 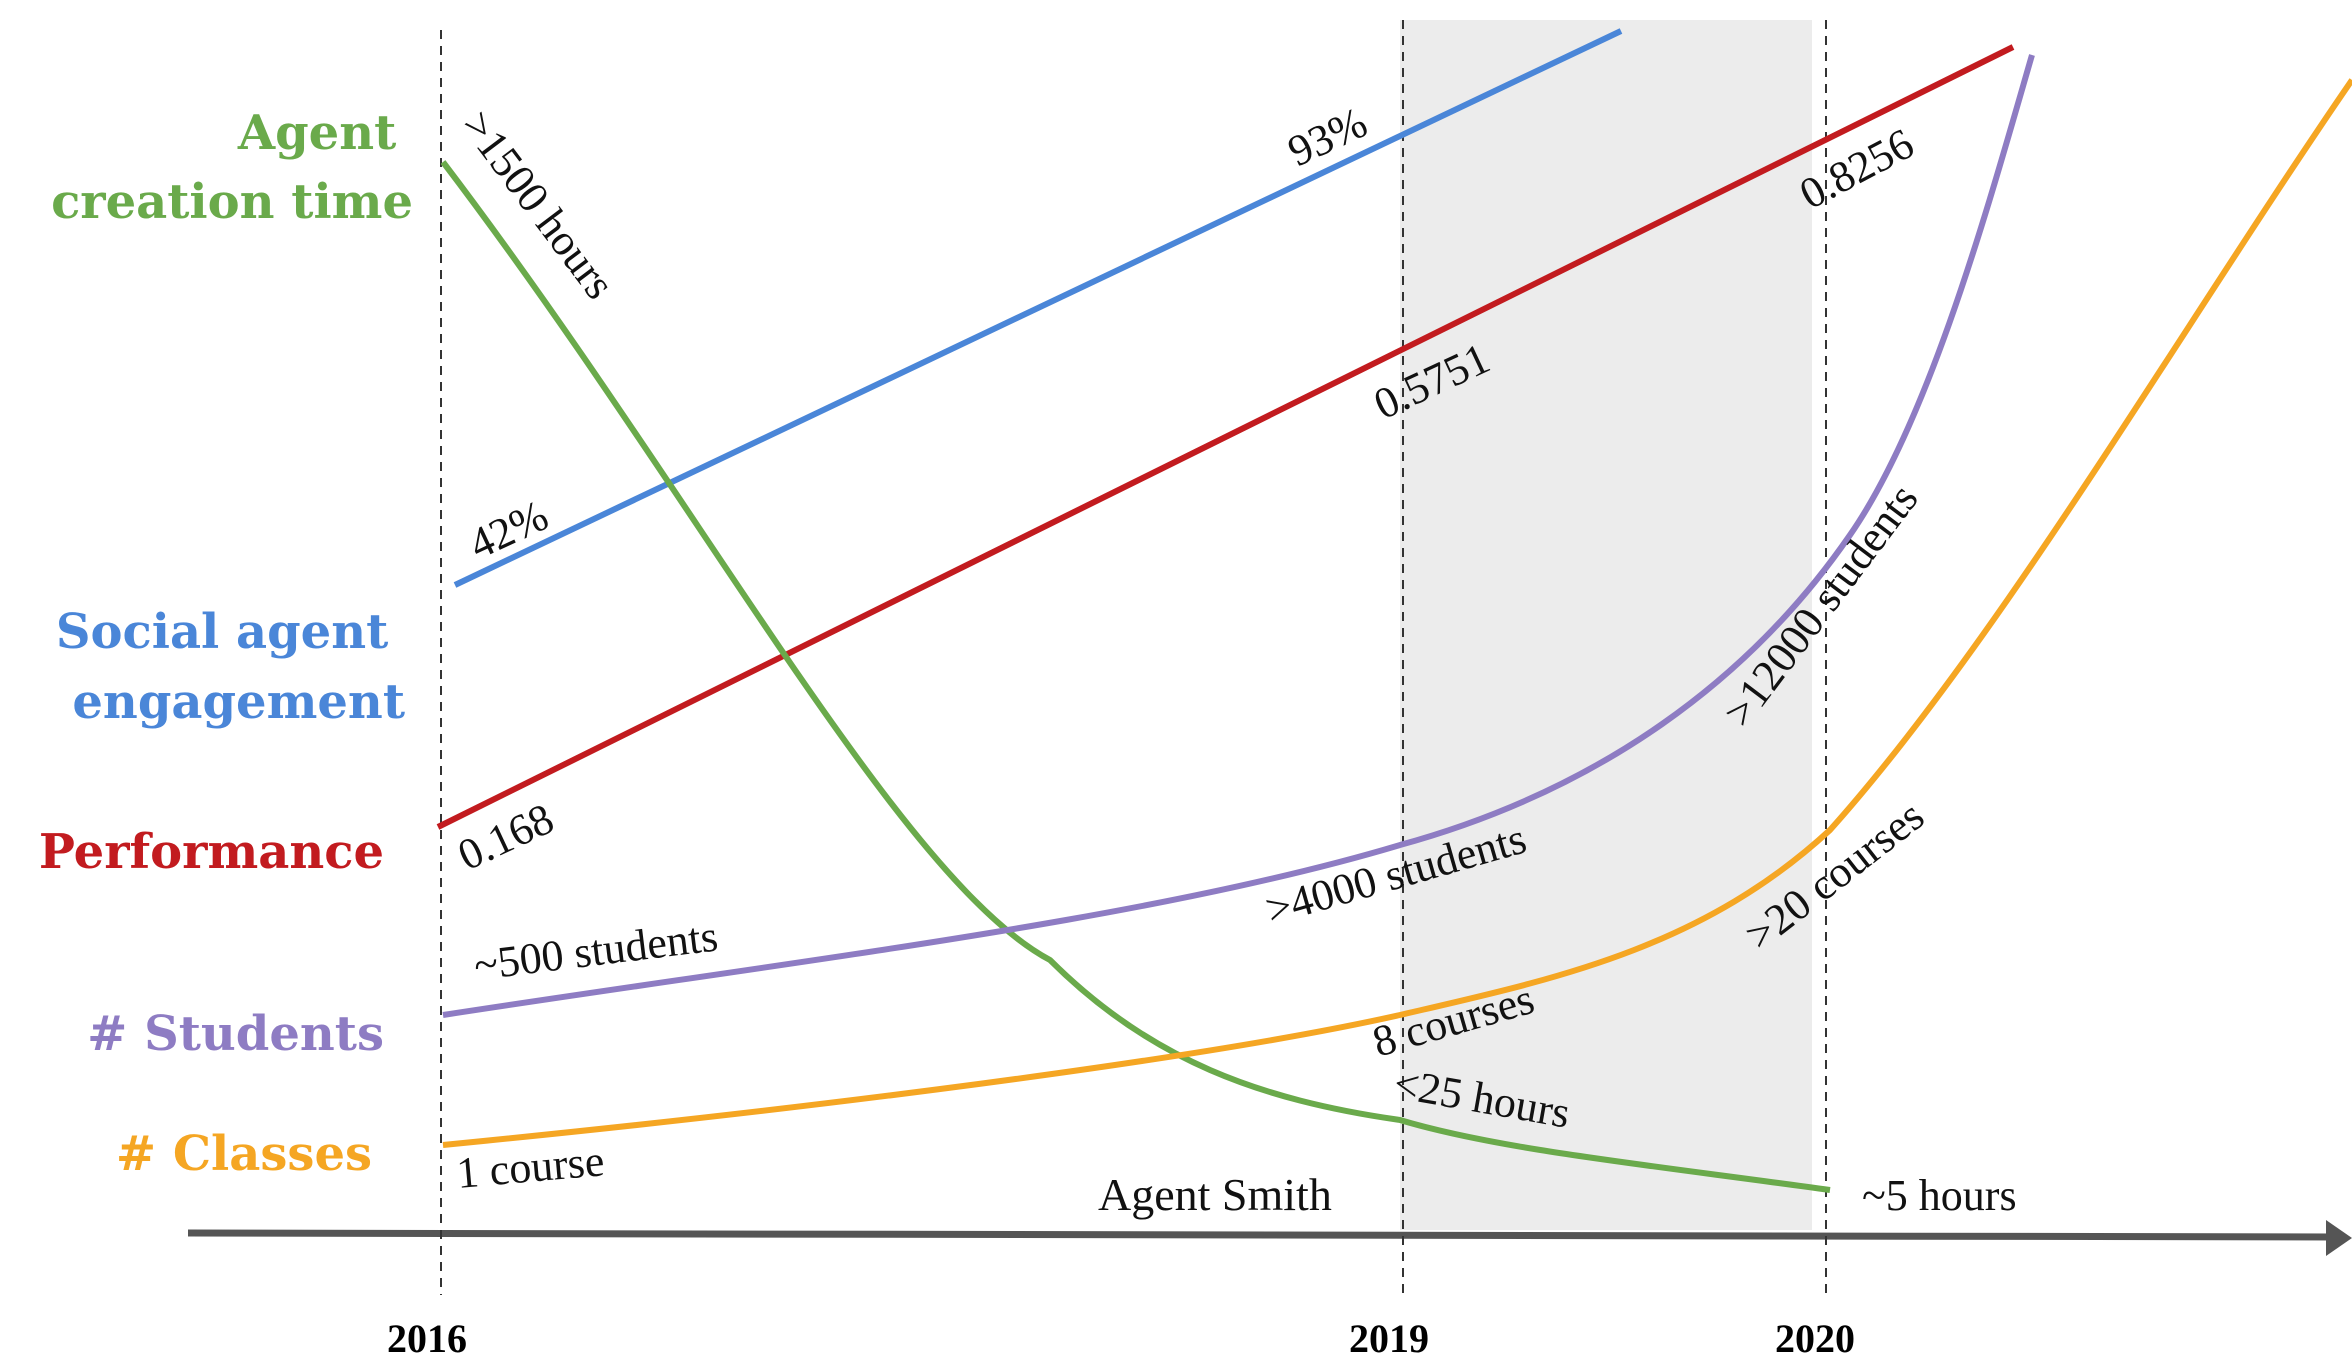 I want to click on series-label-performance: Performance, so click(x=211, y=852).